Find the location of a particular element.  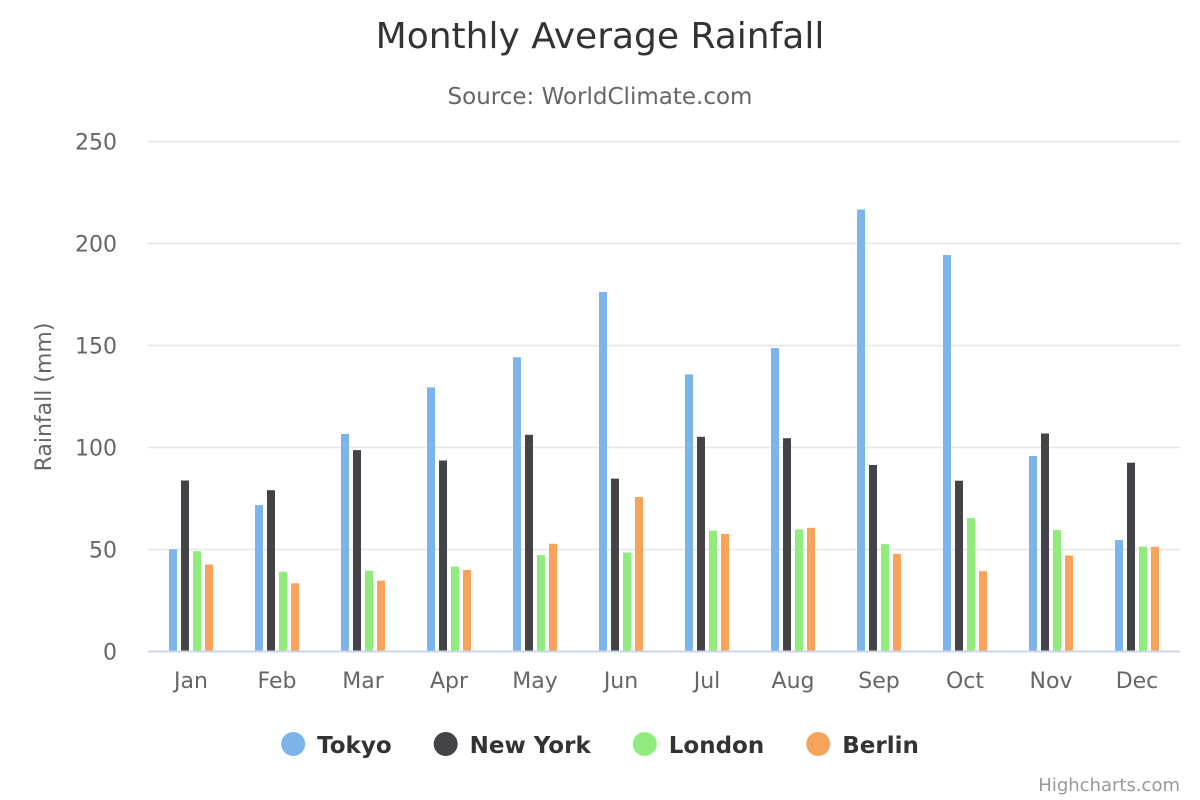

legend-item-tokyo: Tokyo is located at coordinates (336, 745).